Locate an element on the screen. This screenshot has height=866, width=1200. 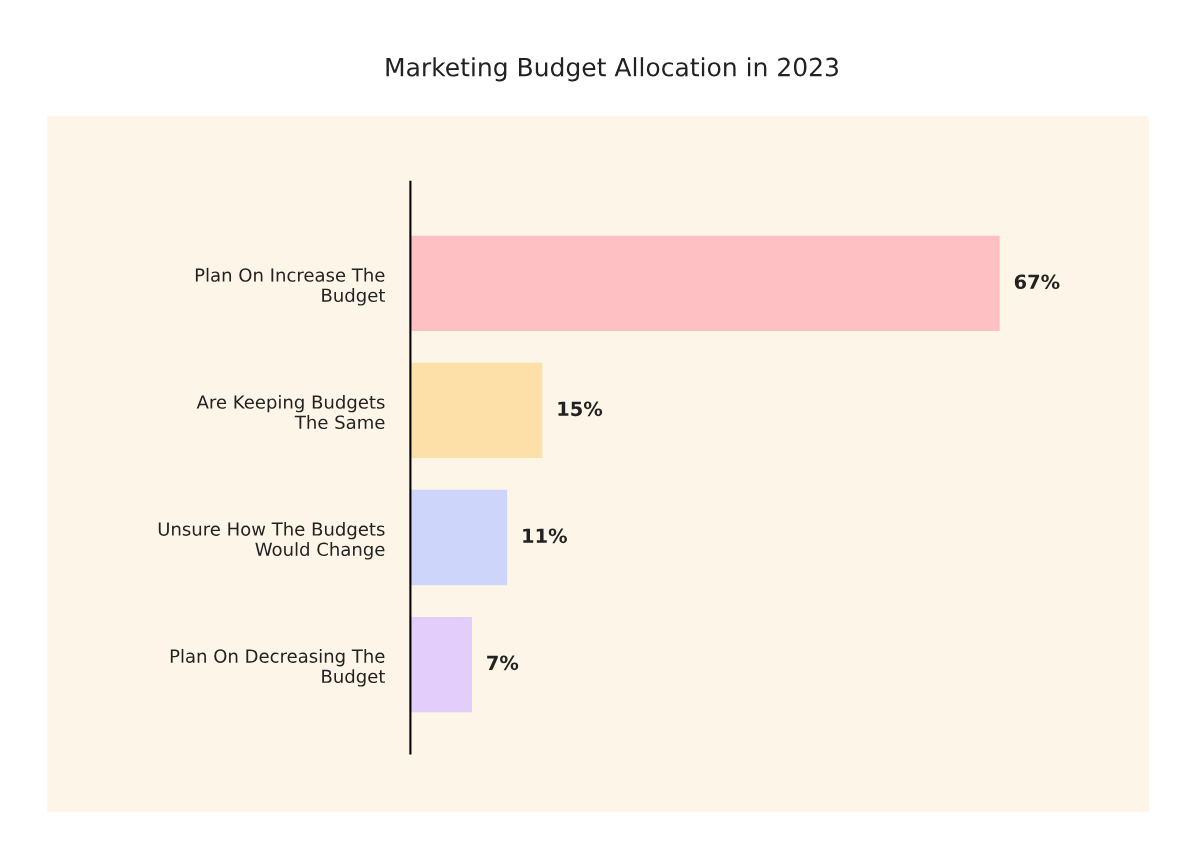
data-label: 15% is located at coordinates (580, 409).